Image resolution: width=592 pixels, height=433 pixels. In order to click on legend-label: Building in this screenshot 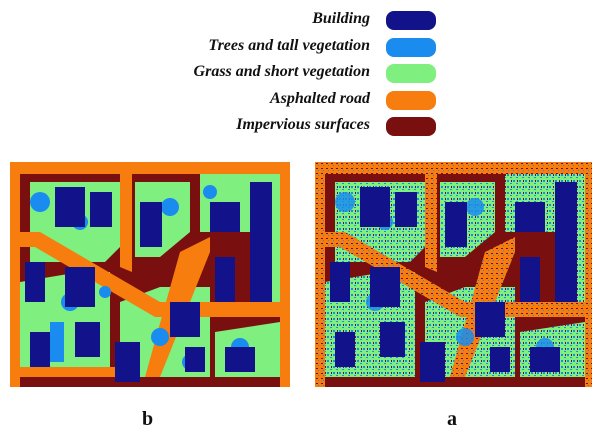, I will do `click(341, 18)`.